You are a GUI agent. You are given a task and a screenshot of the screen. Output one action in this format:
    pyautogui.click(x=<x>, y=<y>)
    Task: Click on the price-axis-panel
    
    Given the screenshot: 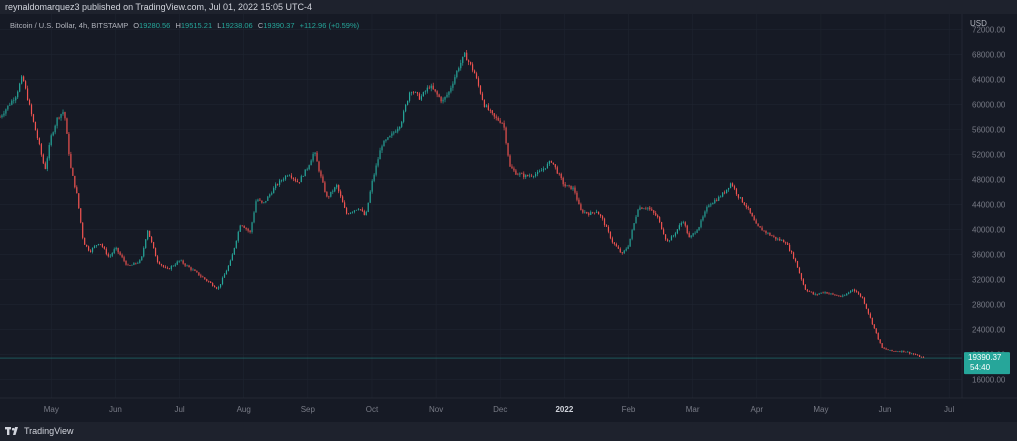 What is the action you would take?
    pyautogui.click(x=989, y=206)
    